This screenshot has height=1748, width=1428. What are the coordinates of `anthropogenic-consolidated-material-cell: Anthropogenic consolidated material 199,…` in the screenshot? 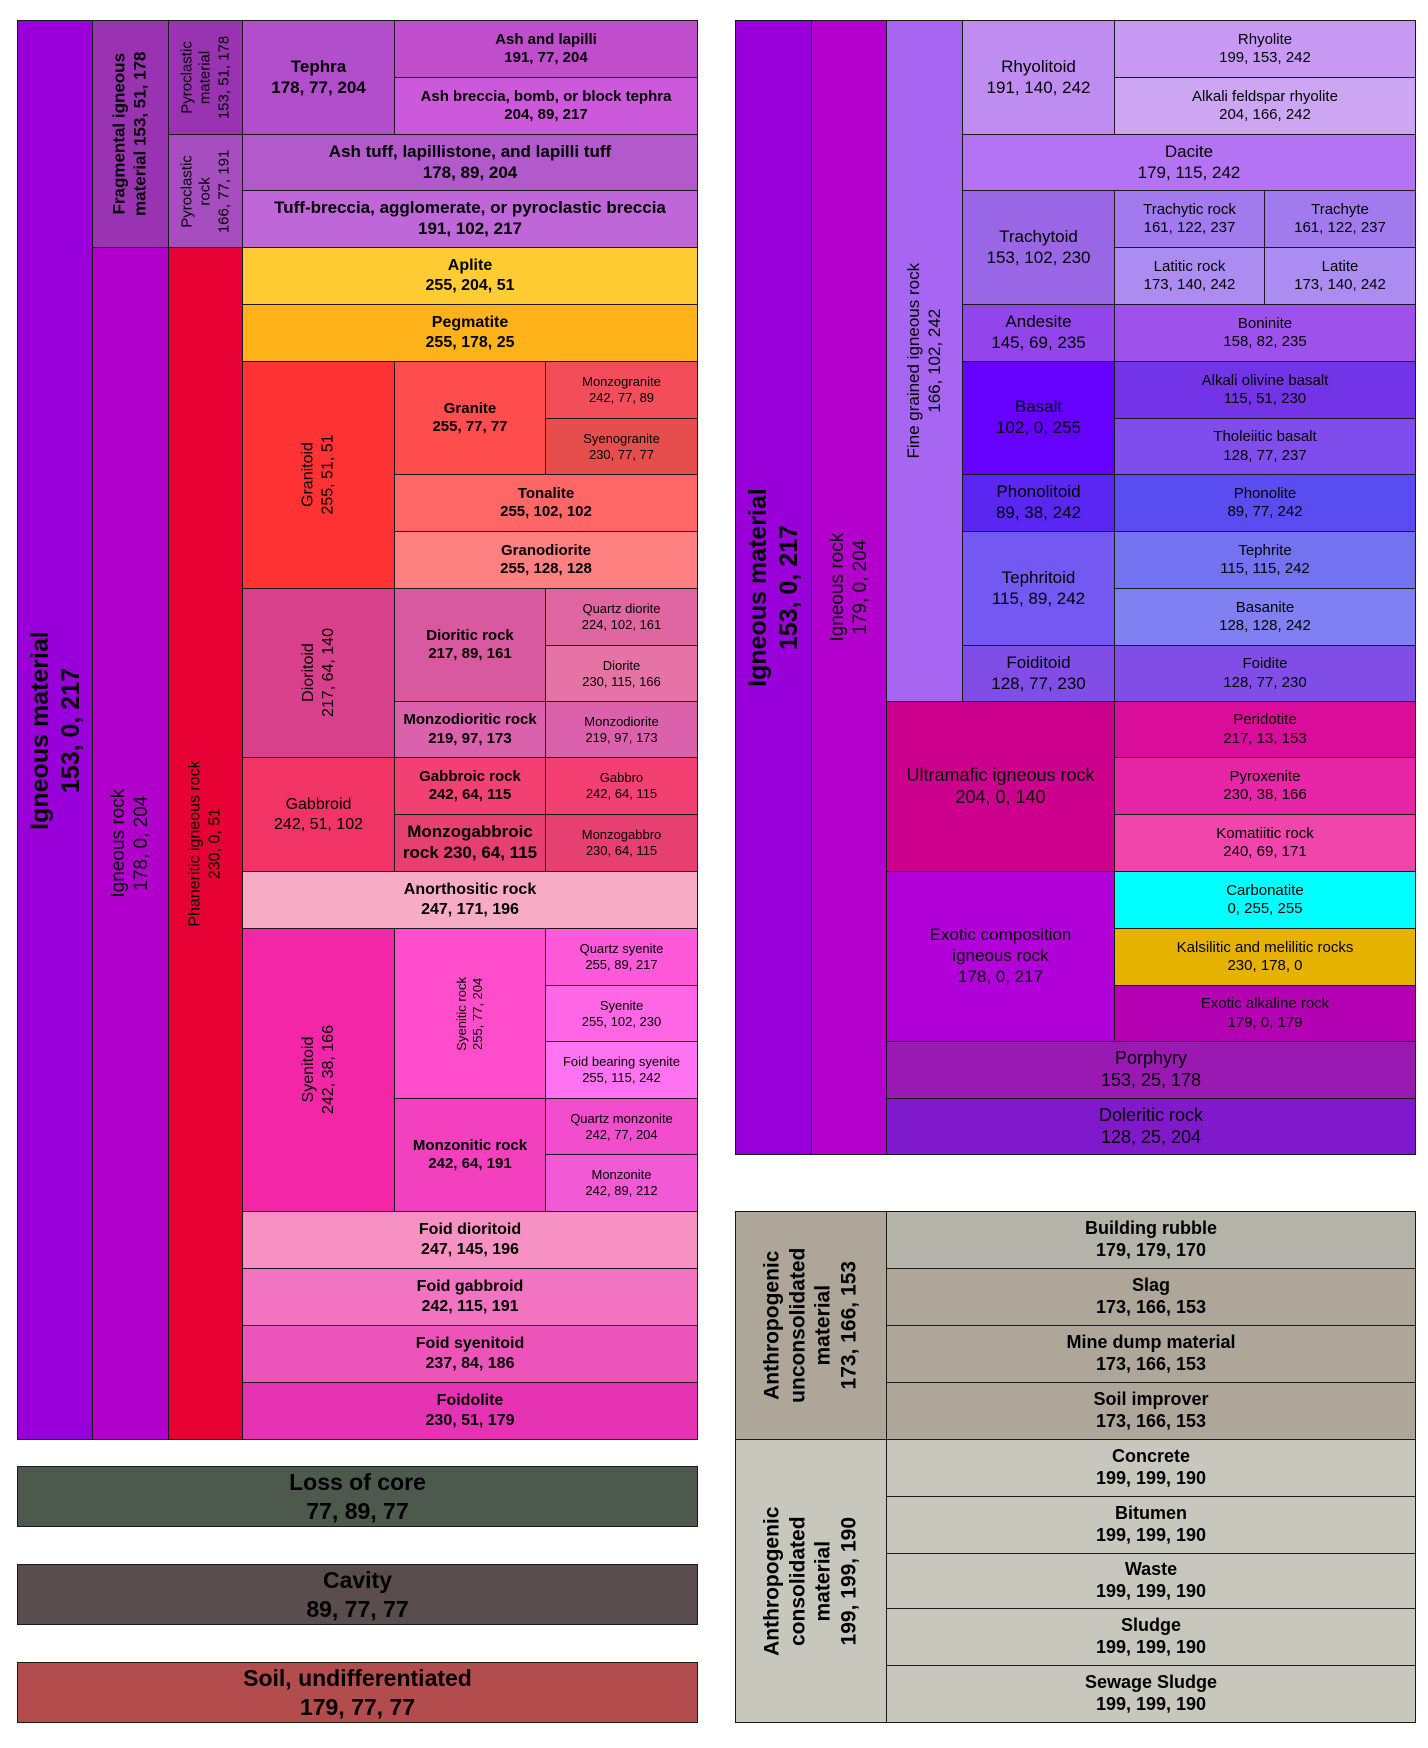 It's located at (811, 1581).